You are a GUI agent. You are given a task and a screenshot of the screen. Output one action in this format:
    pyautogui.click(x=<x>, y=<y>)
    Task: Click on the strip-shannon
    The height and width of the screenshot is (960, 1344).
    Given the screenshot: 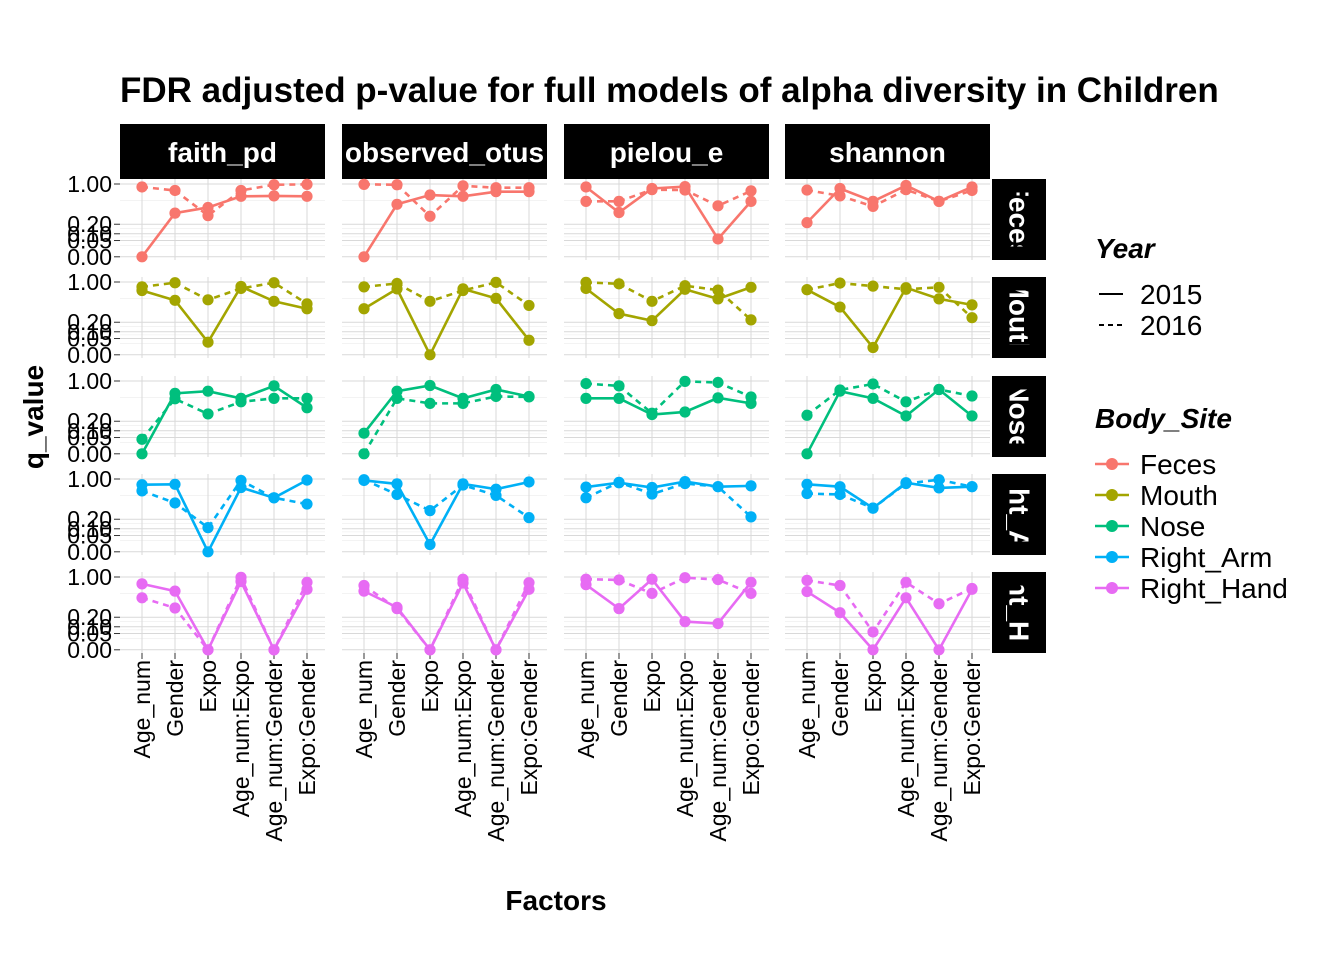 What is the action you would take?
    pyautogui.click(x=887, y=151)
    